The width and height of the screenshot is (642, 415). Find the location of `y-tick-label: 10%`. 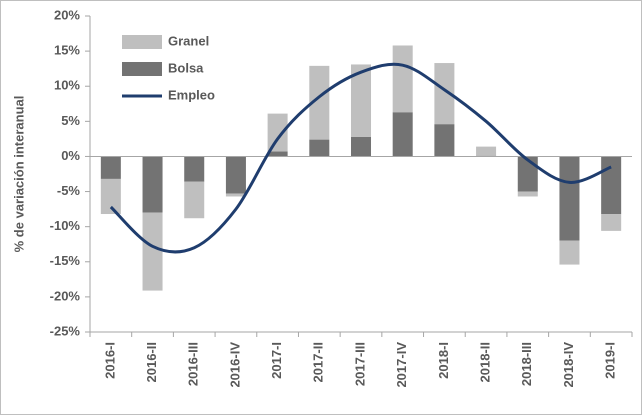

y-tick-label: 10% is located at coordinates (67, 85).